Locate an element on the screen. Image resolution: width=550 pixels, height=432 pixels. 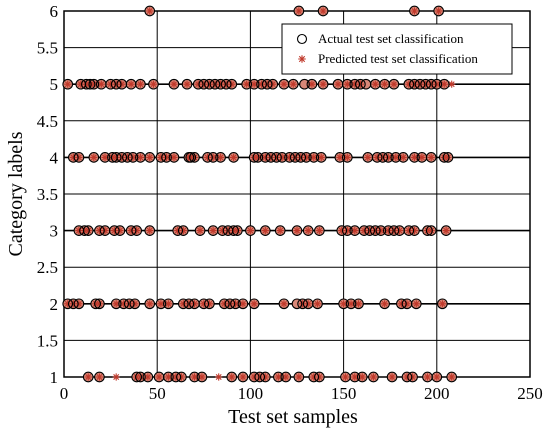
y-tick-label-5: 3.5 is located at coordinates (47, 194).